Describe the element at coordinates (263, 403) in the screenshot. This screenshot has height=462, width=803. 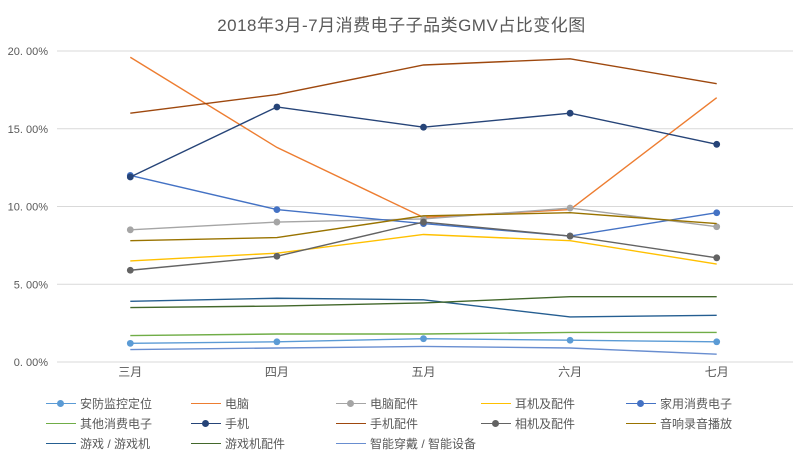
I see `legend-item-1: 电脑` at that location.